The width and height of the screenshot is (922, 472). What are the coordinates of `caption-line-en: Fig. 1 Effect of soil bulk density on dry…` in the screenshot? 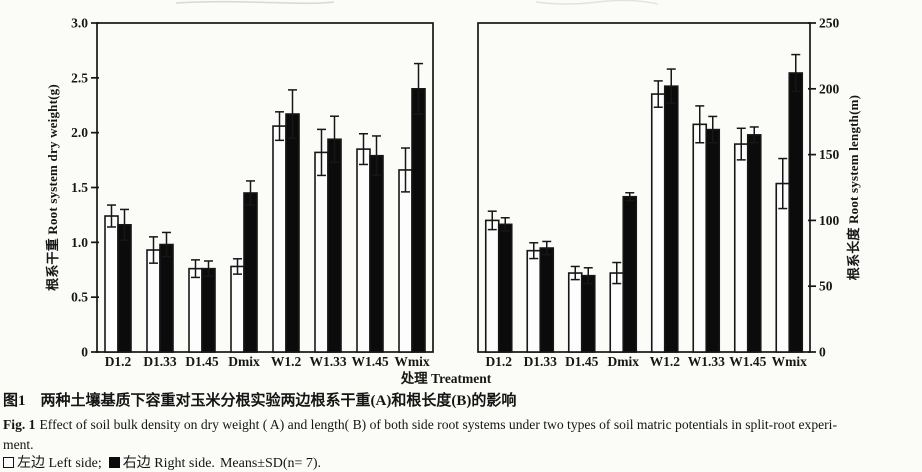 It's located at (461, 424).